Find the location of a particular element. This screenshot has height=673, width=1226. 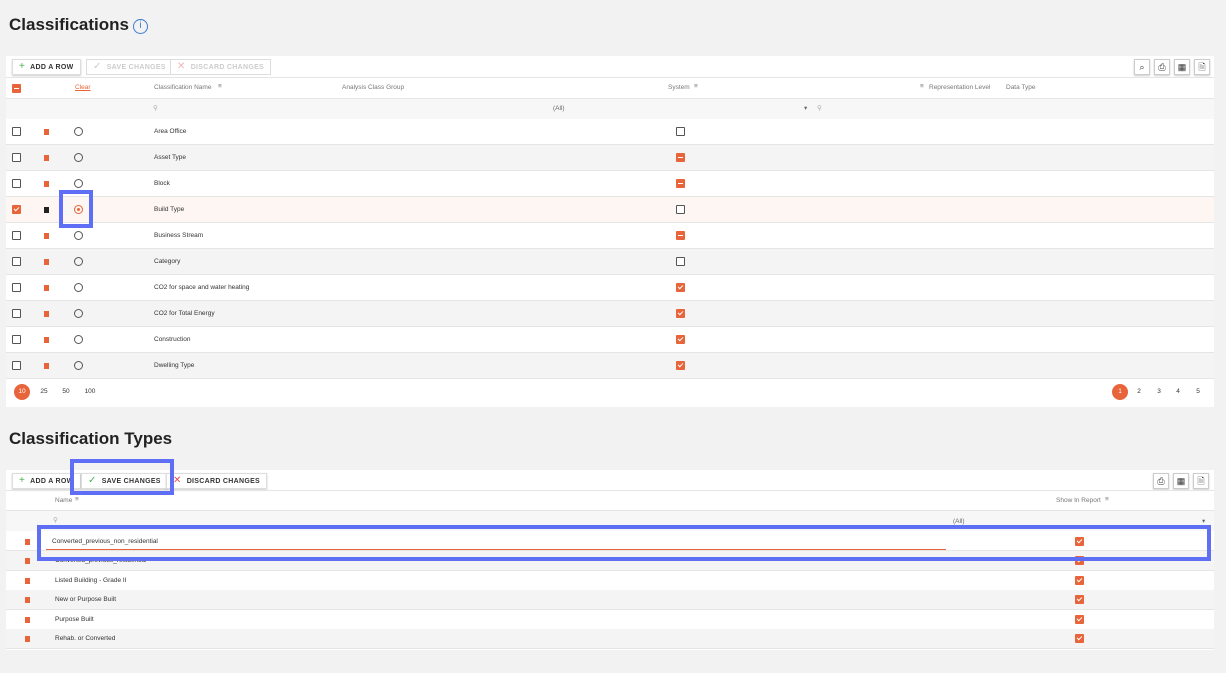

table-row: Purpose Built is located at coordinates (610, 620).